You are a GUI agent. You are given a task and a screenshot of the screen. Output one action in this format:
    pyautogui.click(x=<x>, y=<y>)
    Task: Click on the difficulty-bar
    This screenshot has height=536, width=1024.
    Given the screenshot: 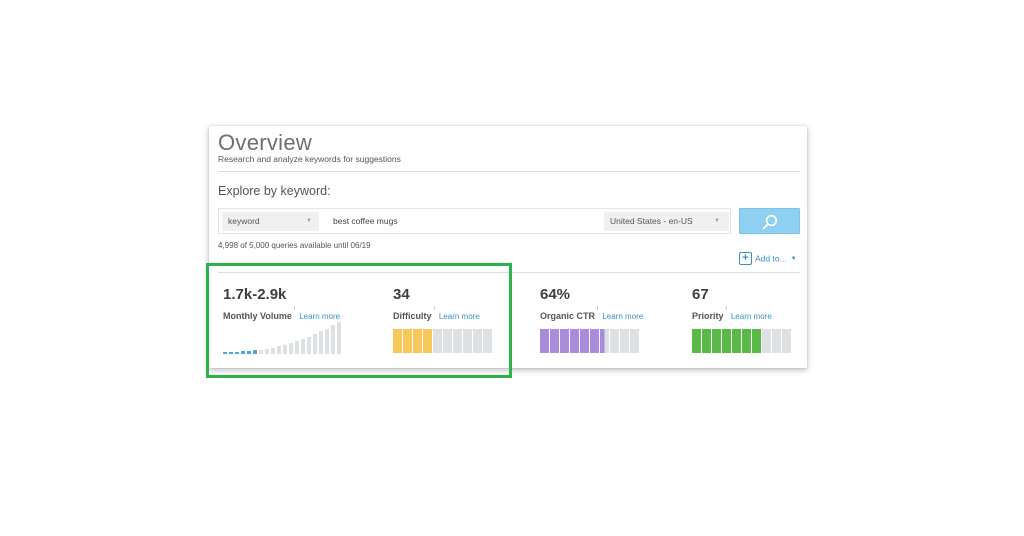 What is the action you would take?
    pyautogui.click(x=443, y=341)
    